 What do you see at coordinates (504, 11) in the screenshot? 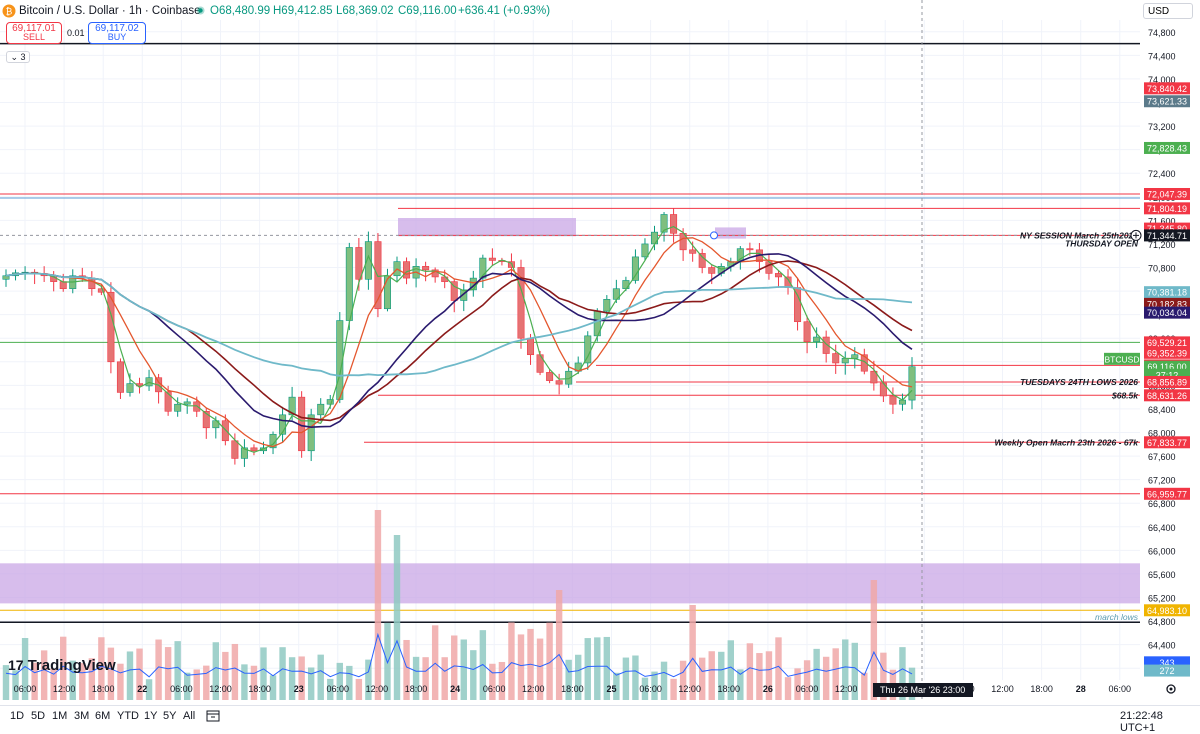
I see `ohlc-change: +636.41 (+0.93%)` at bounding box center [504, 11].